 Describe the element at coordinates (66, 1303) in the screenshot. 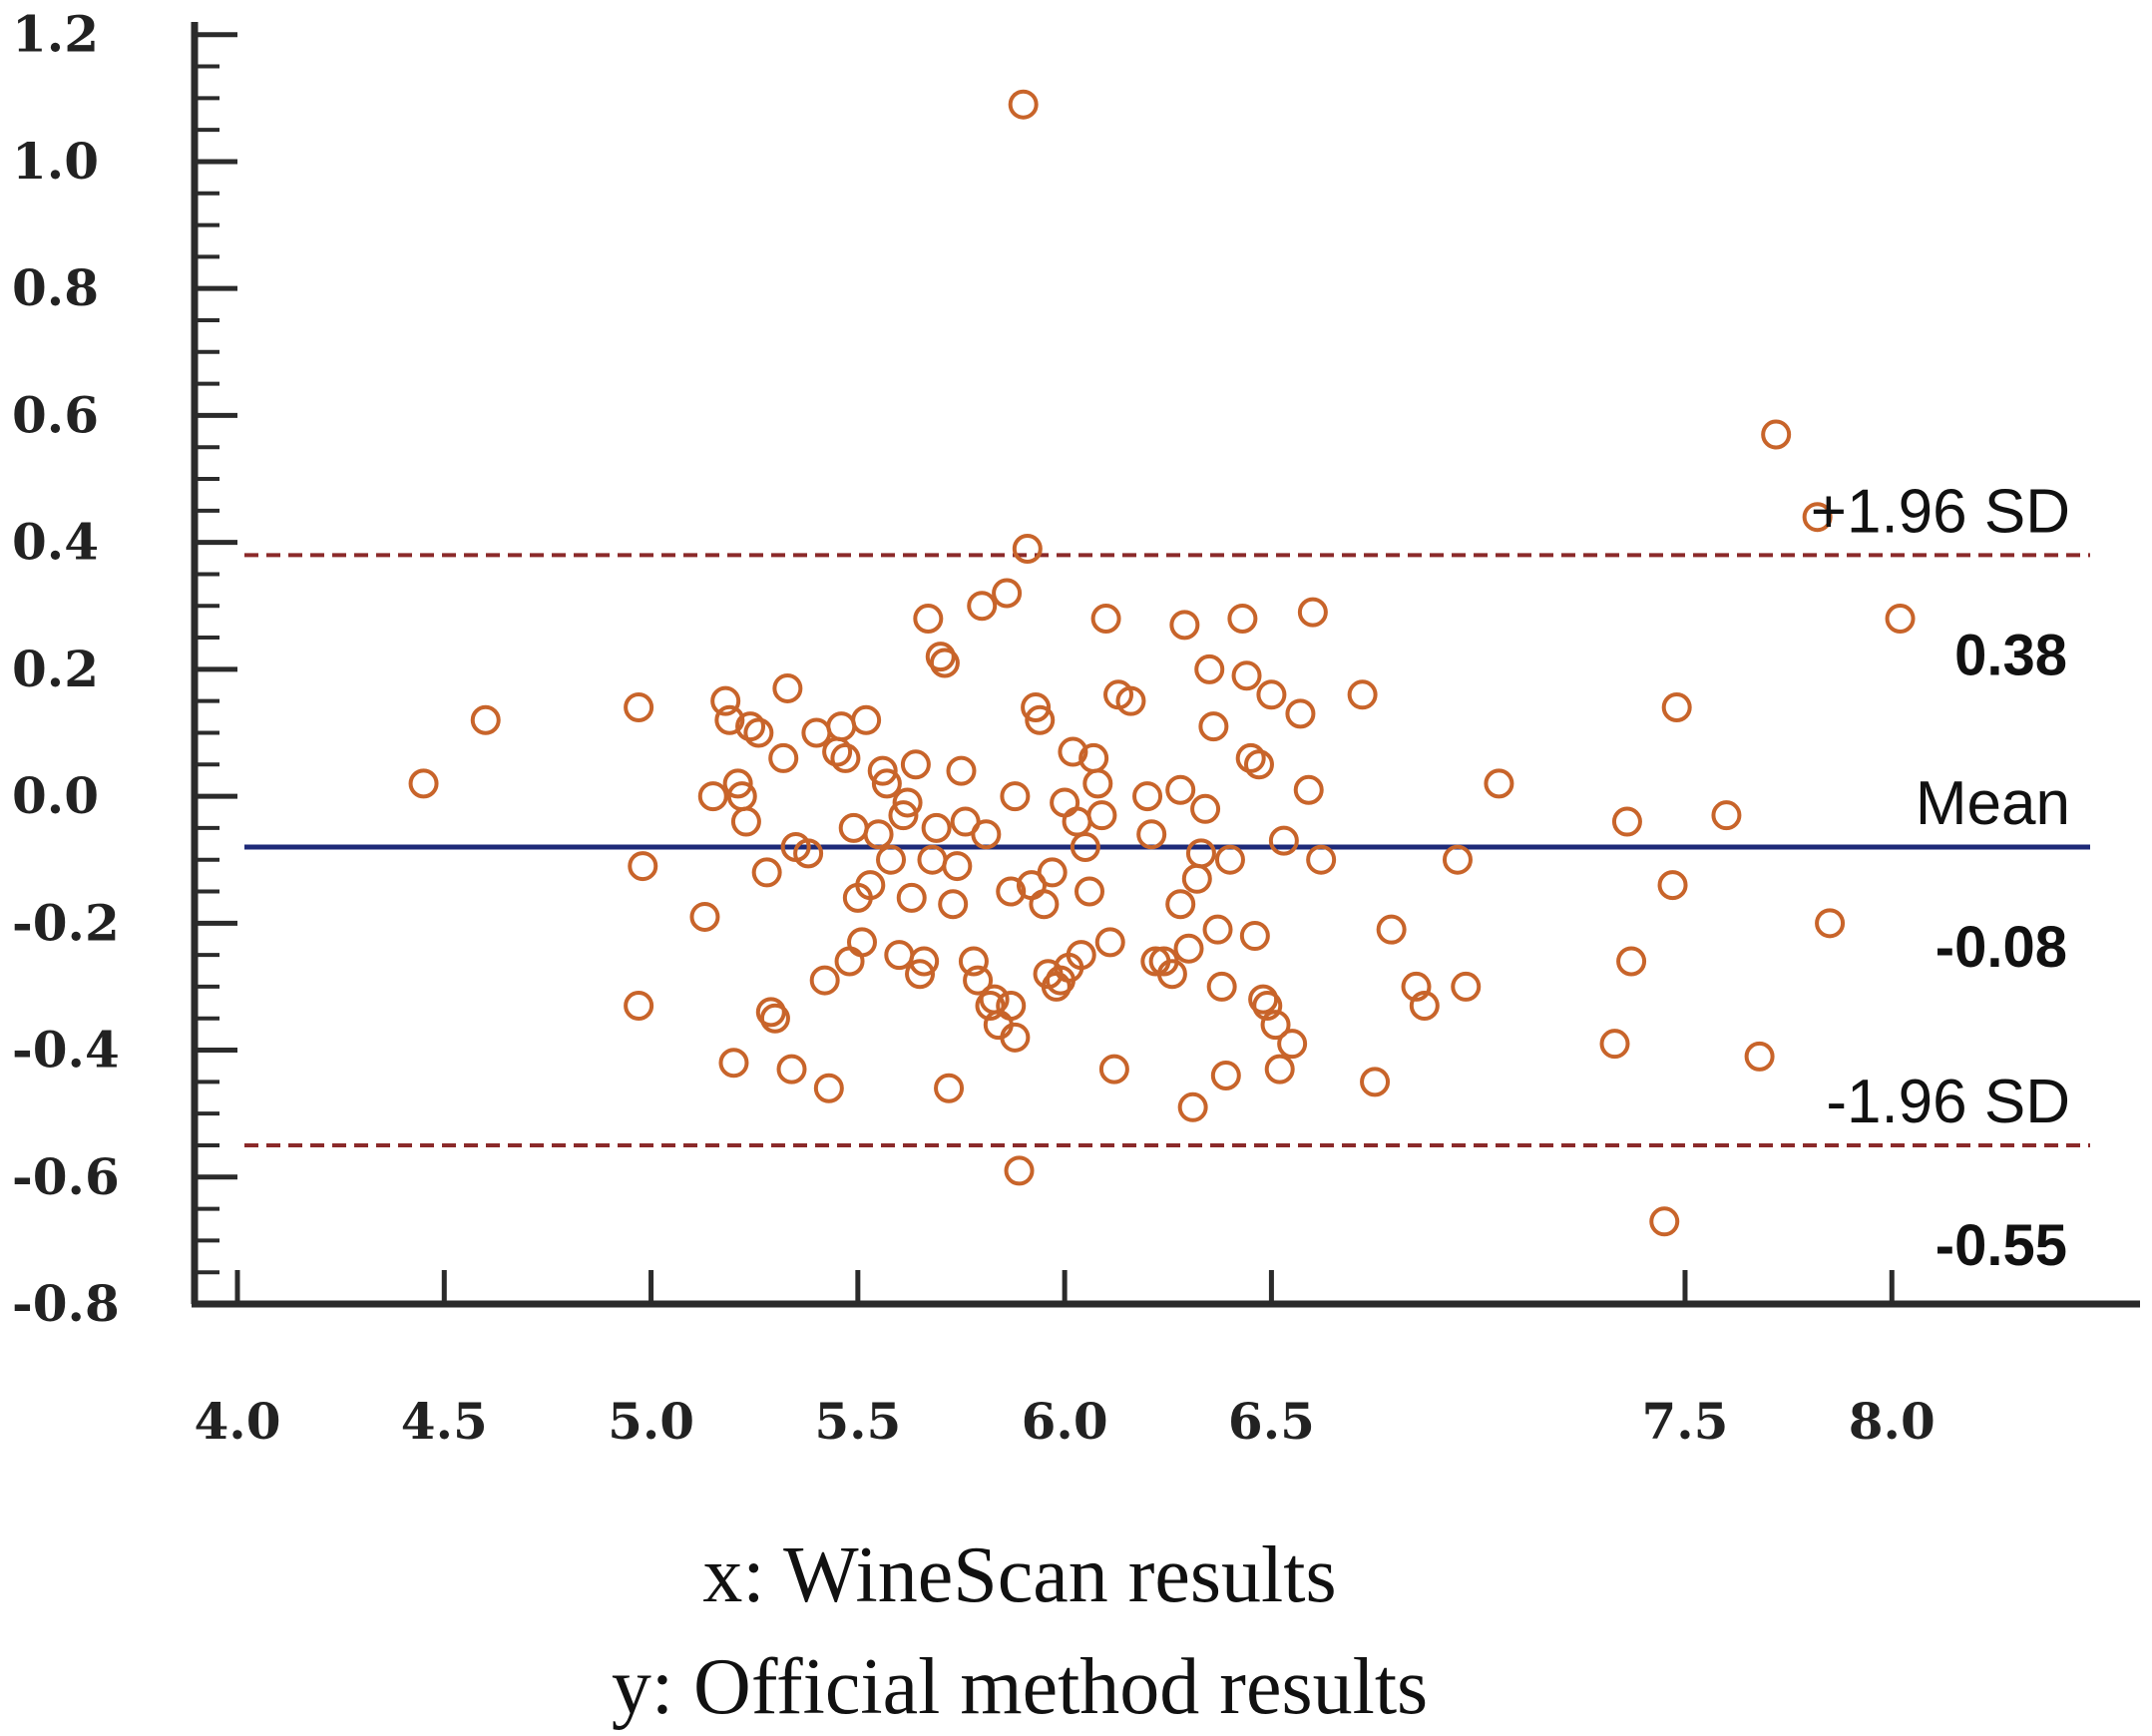

I see `y-tick-label: -0.8` at that location.